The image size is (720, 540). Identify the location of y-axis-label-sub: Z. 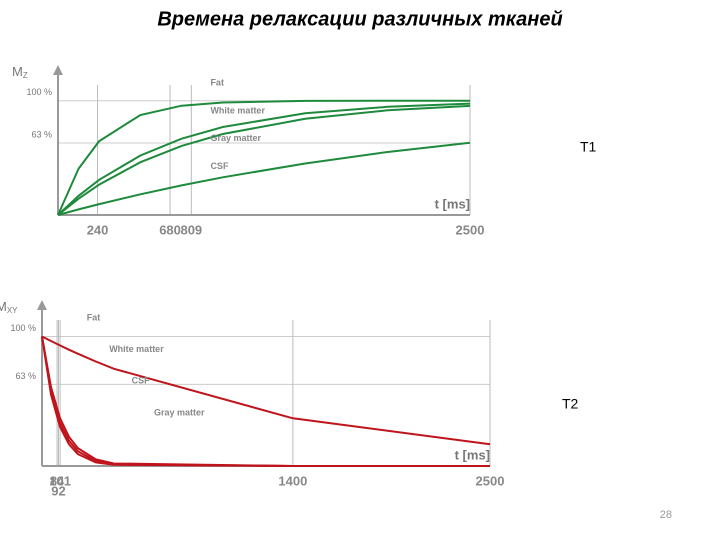
(25, 75).